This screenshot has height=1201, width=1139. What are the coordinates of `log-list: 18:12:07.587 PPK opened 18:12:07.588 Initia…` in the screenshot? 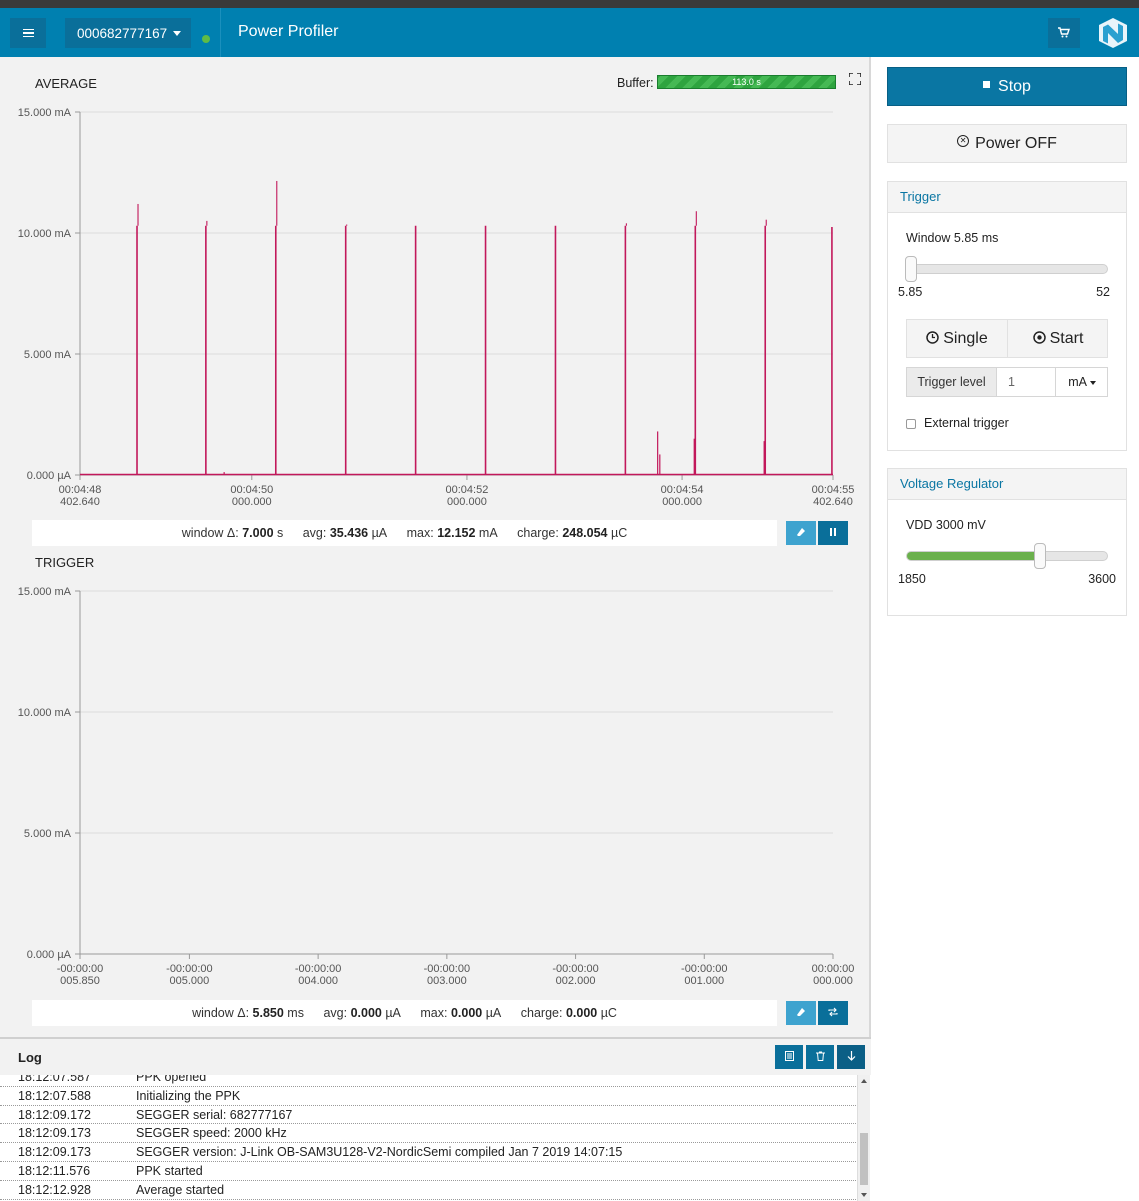 It's located at (428, 1137).